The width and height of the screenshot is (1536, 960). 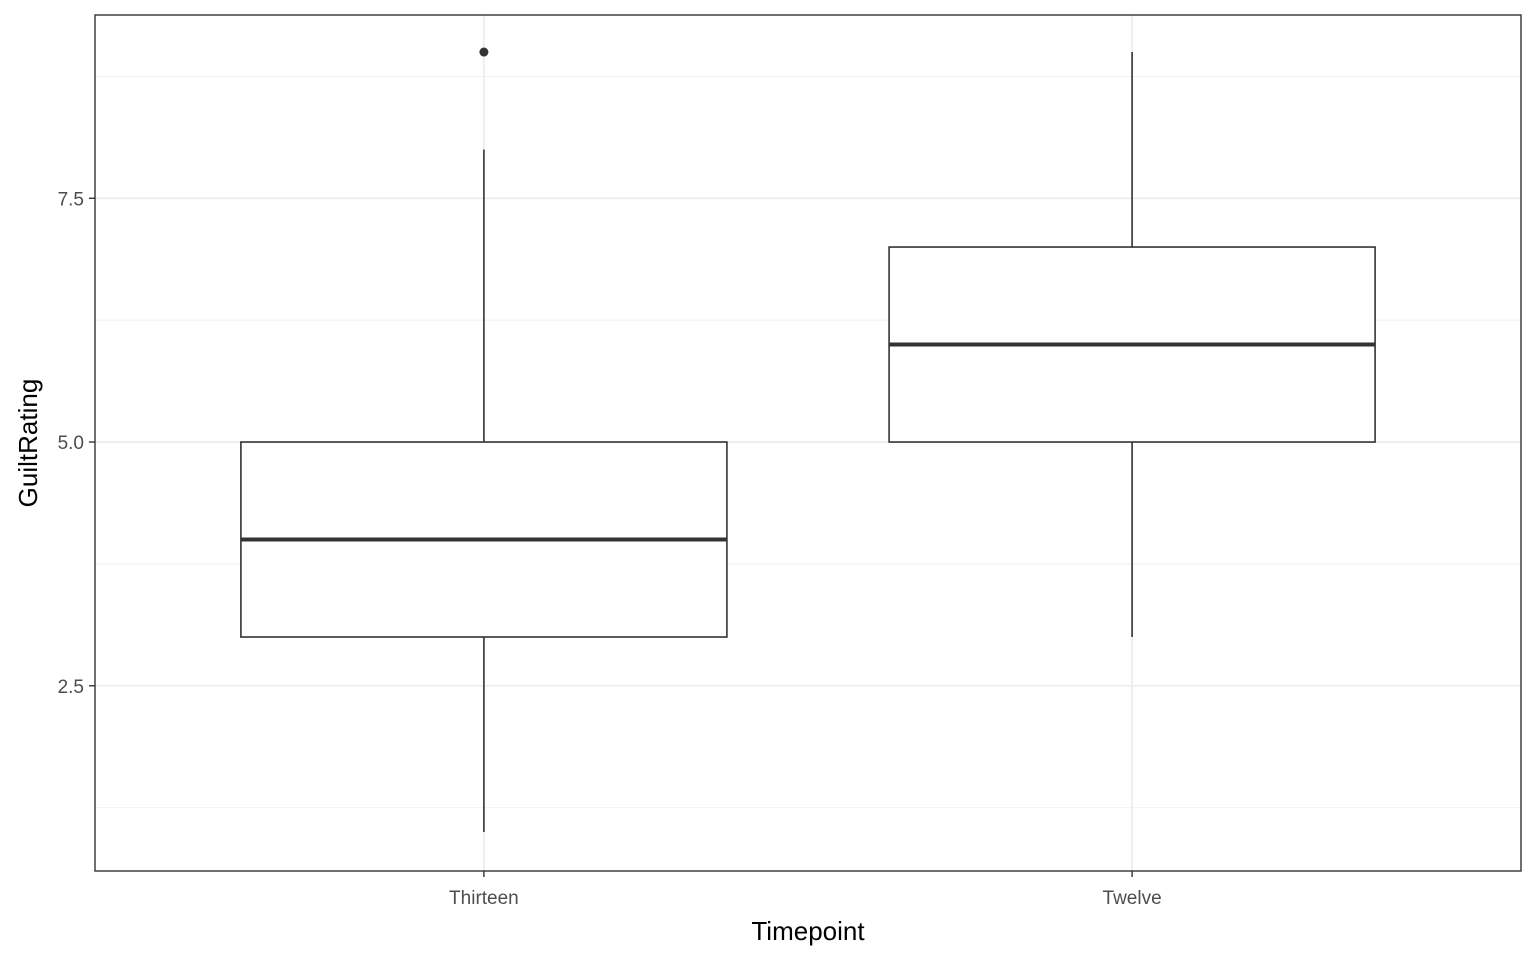 I want to click on y-axis-title: GuiltRating, so click(x=28, y=443).